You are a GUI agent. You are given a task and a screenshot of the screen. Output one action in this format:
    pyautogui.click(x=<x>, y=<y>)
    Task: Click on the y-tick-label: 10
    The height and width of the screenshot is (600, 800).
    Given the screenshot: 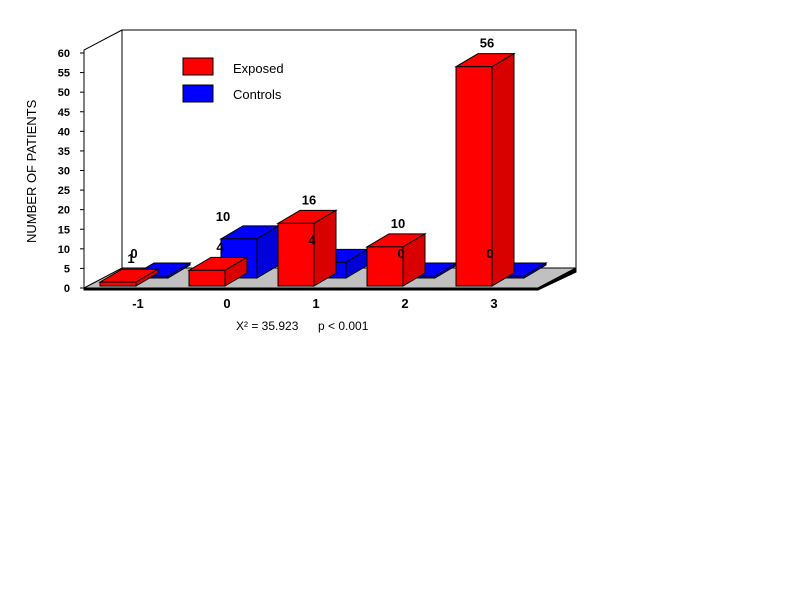 What is the action you would take?
    pyautogui.click(x=64, y=250)
    